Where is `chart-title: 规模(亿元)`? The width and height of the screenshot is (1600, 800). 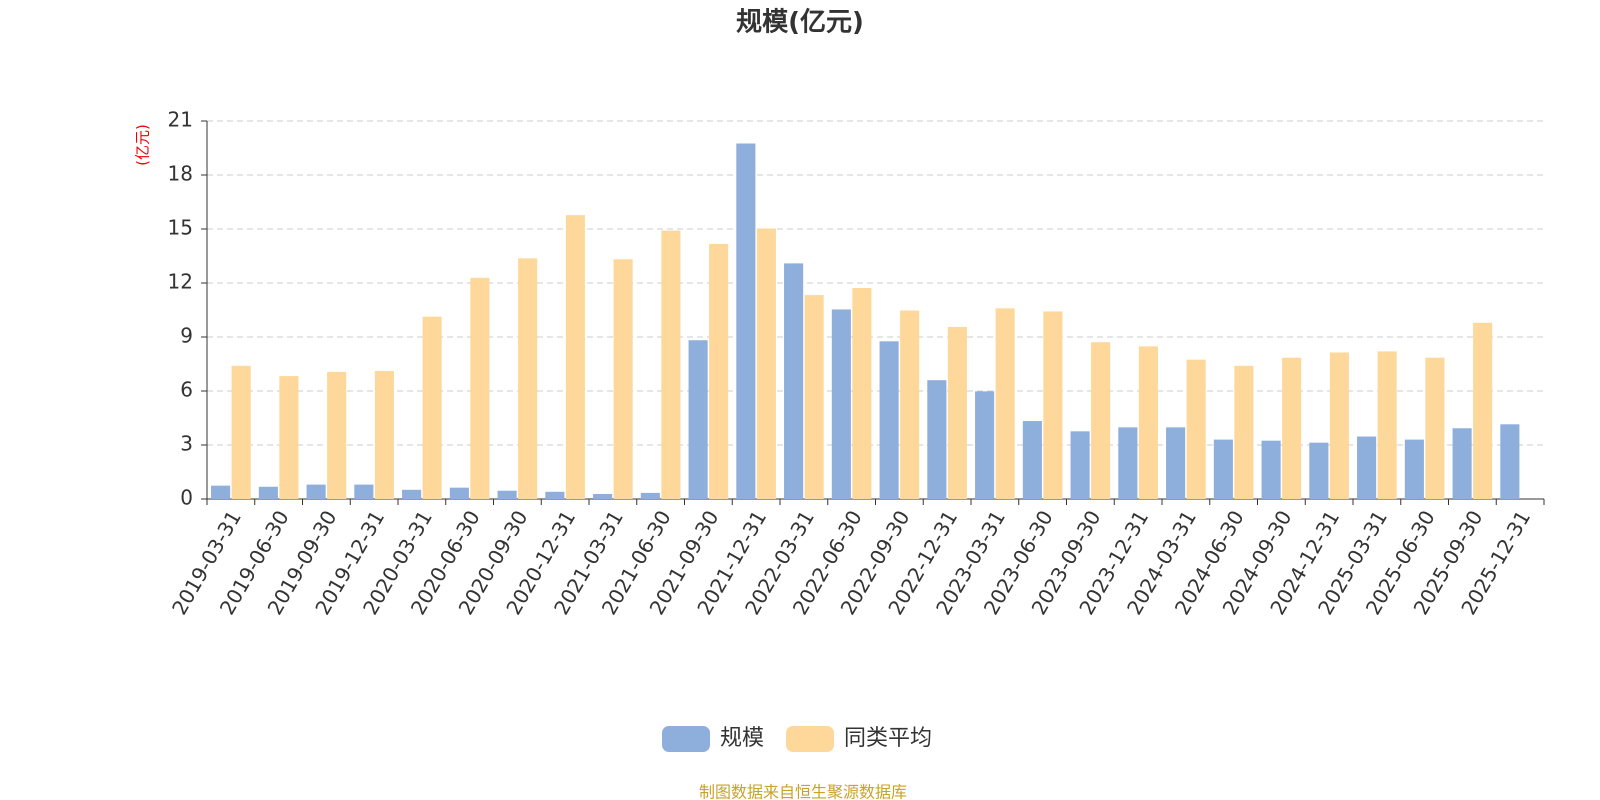
chart-title: 规模(亿元) is located at coordinates (800, 23).